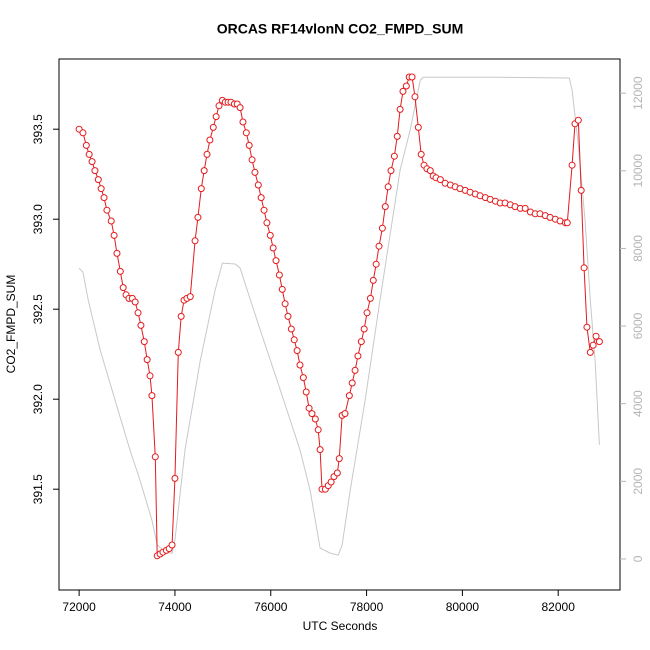 The image size is (650, 650). I want to click on y-tick-label: 392.5, so click(38, 309).